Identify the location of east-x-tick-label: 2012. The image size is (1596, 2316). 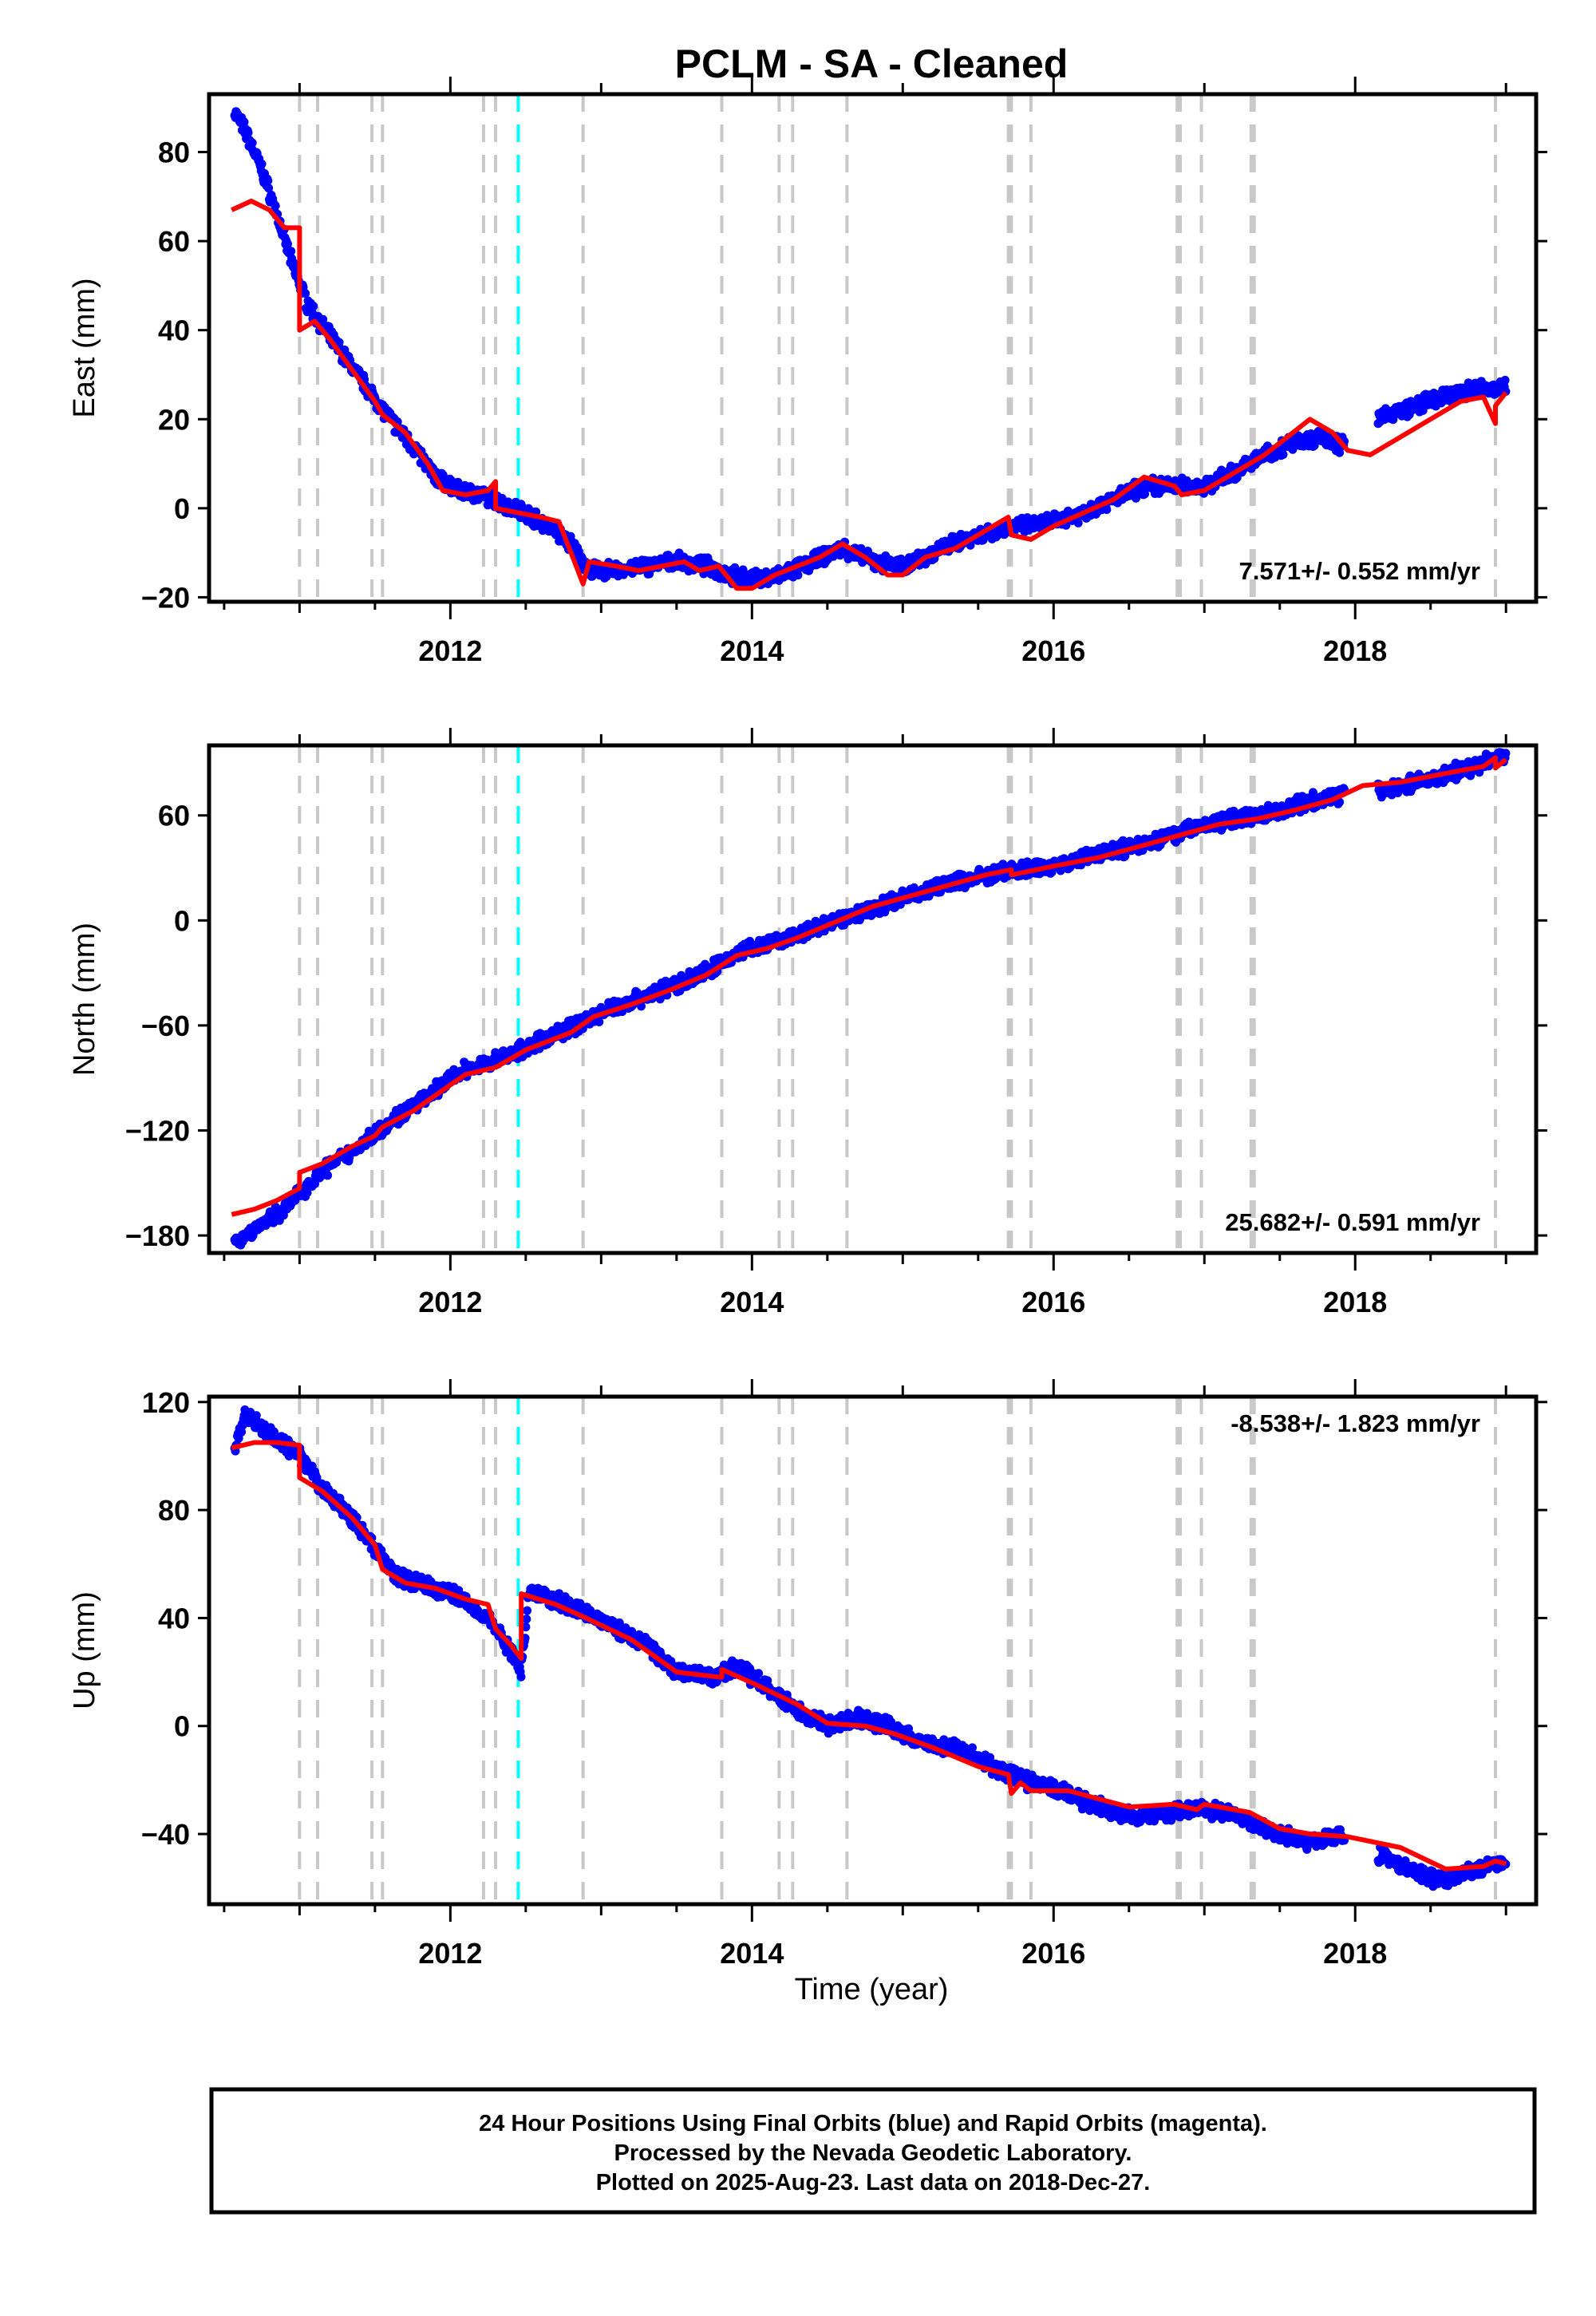
(450, 650).